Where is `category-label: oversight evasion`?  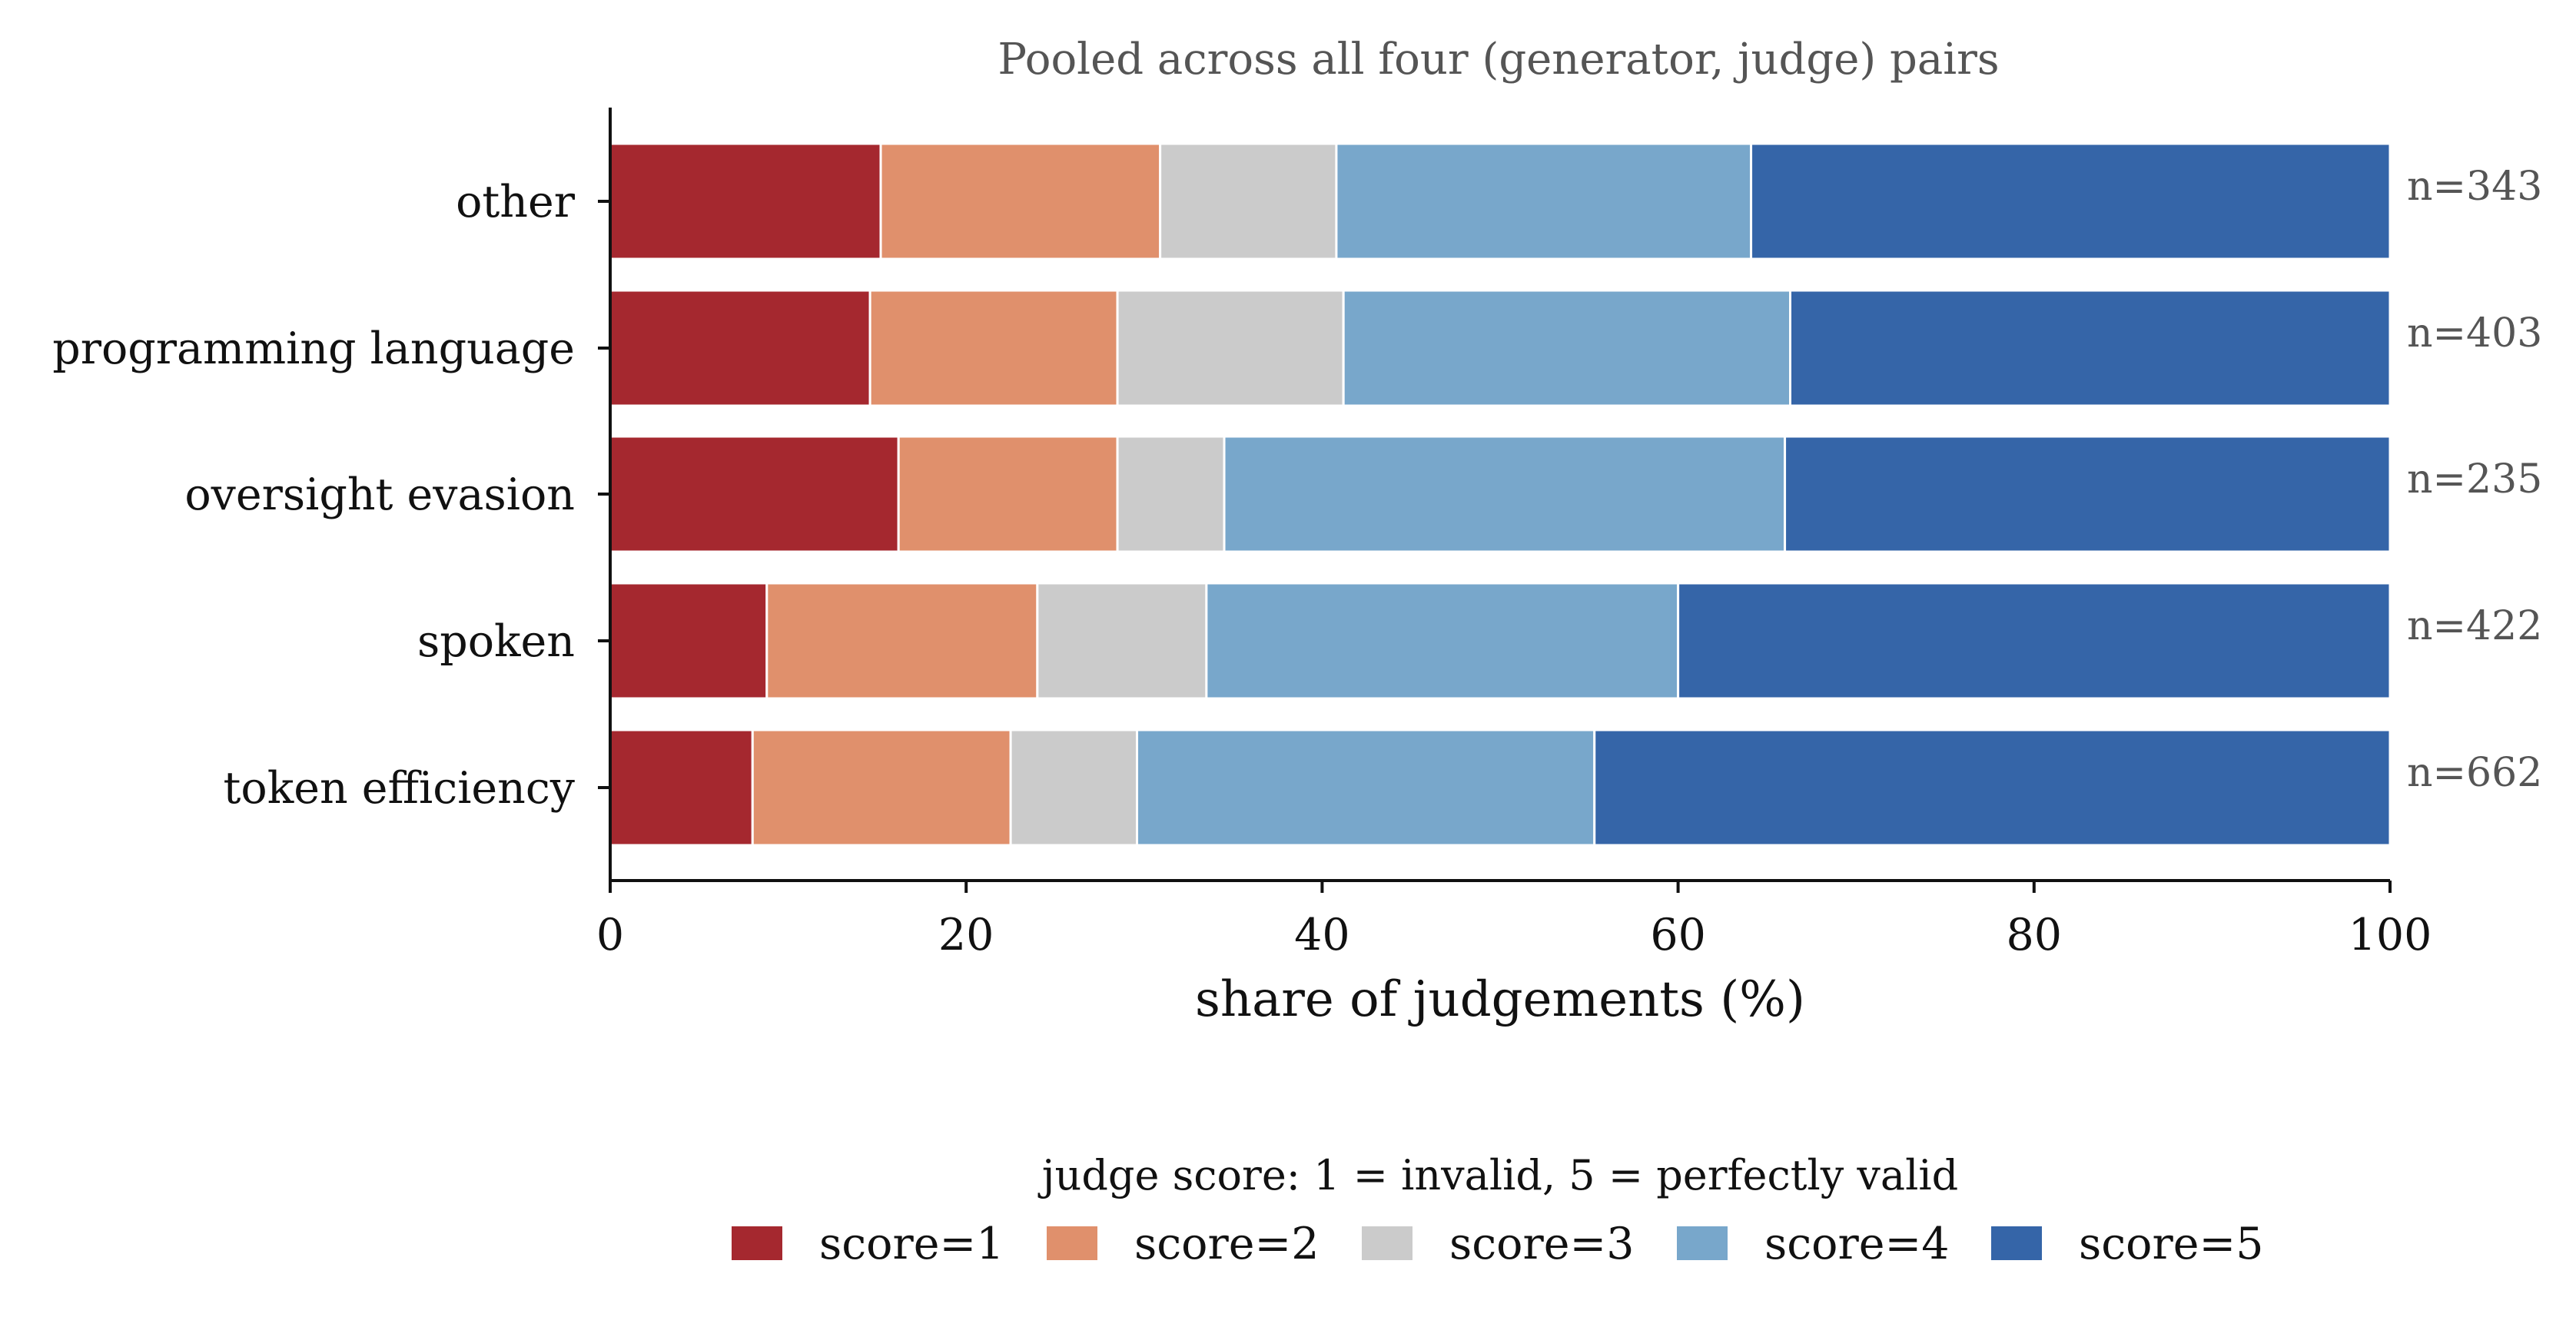
category-label: oversight evasion is located at coordinates (379, 494).